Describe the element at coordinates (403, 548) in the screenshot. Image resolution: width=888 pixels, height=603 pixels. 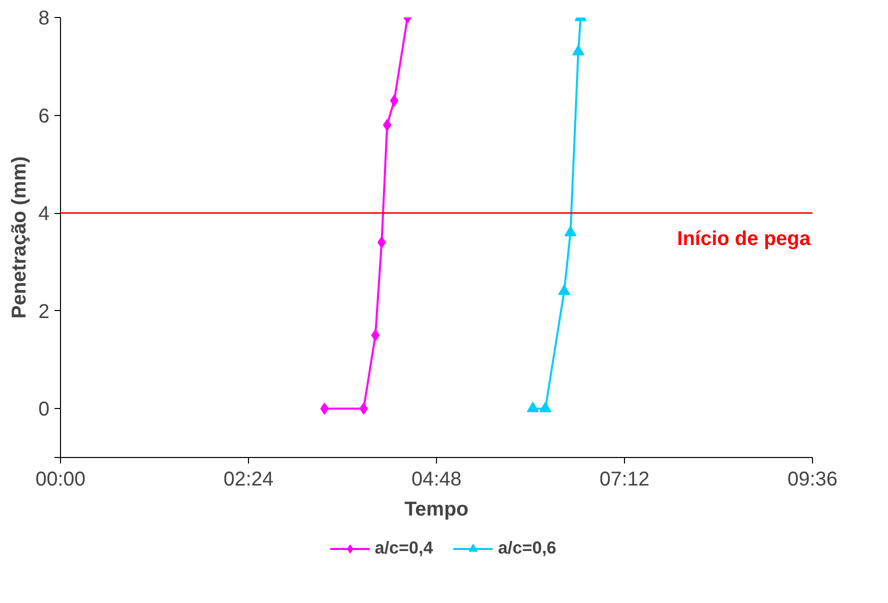
I see `legend-label: a/c=0,4` at that location.